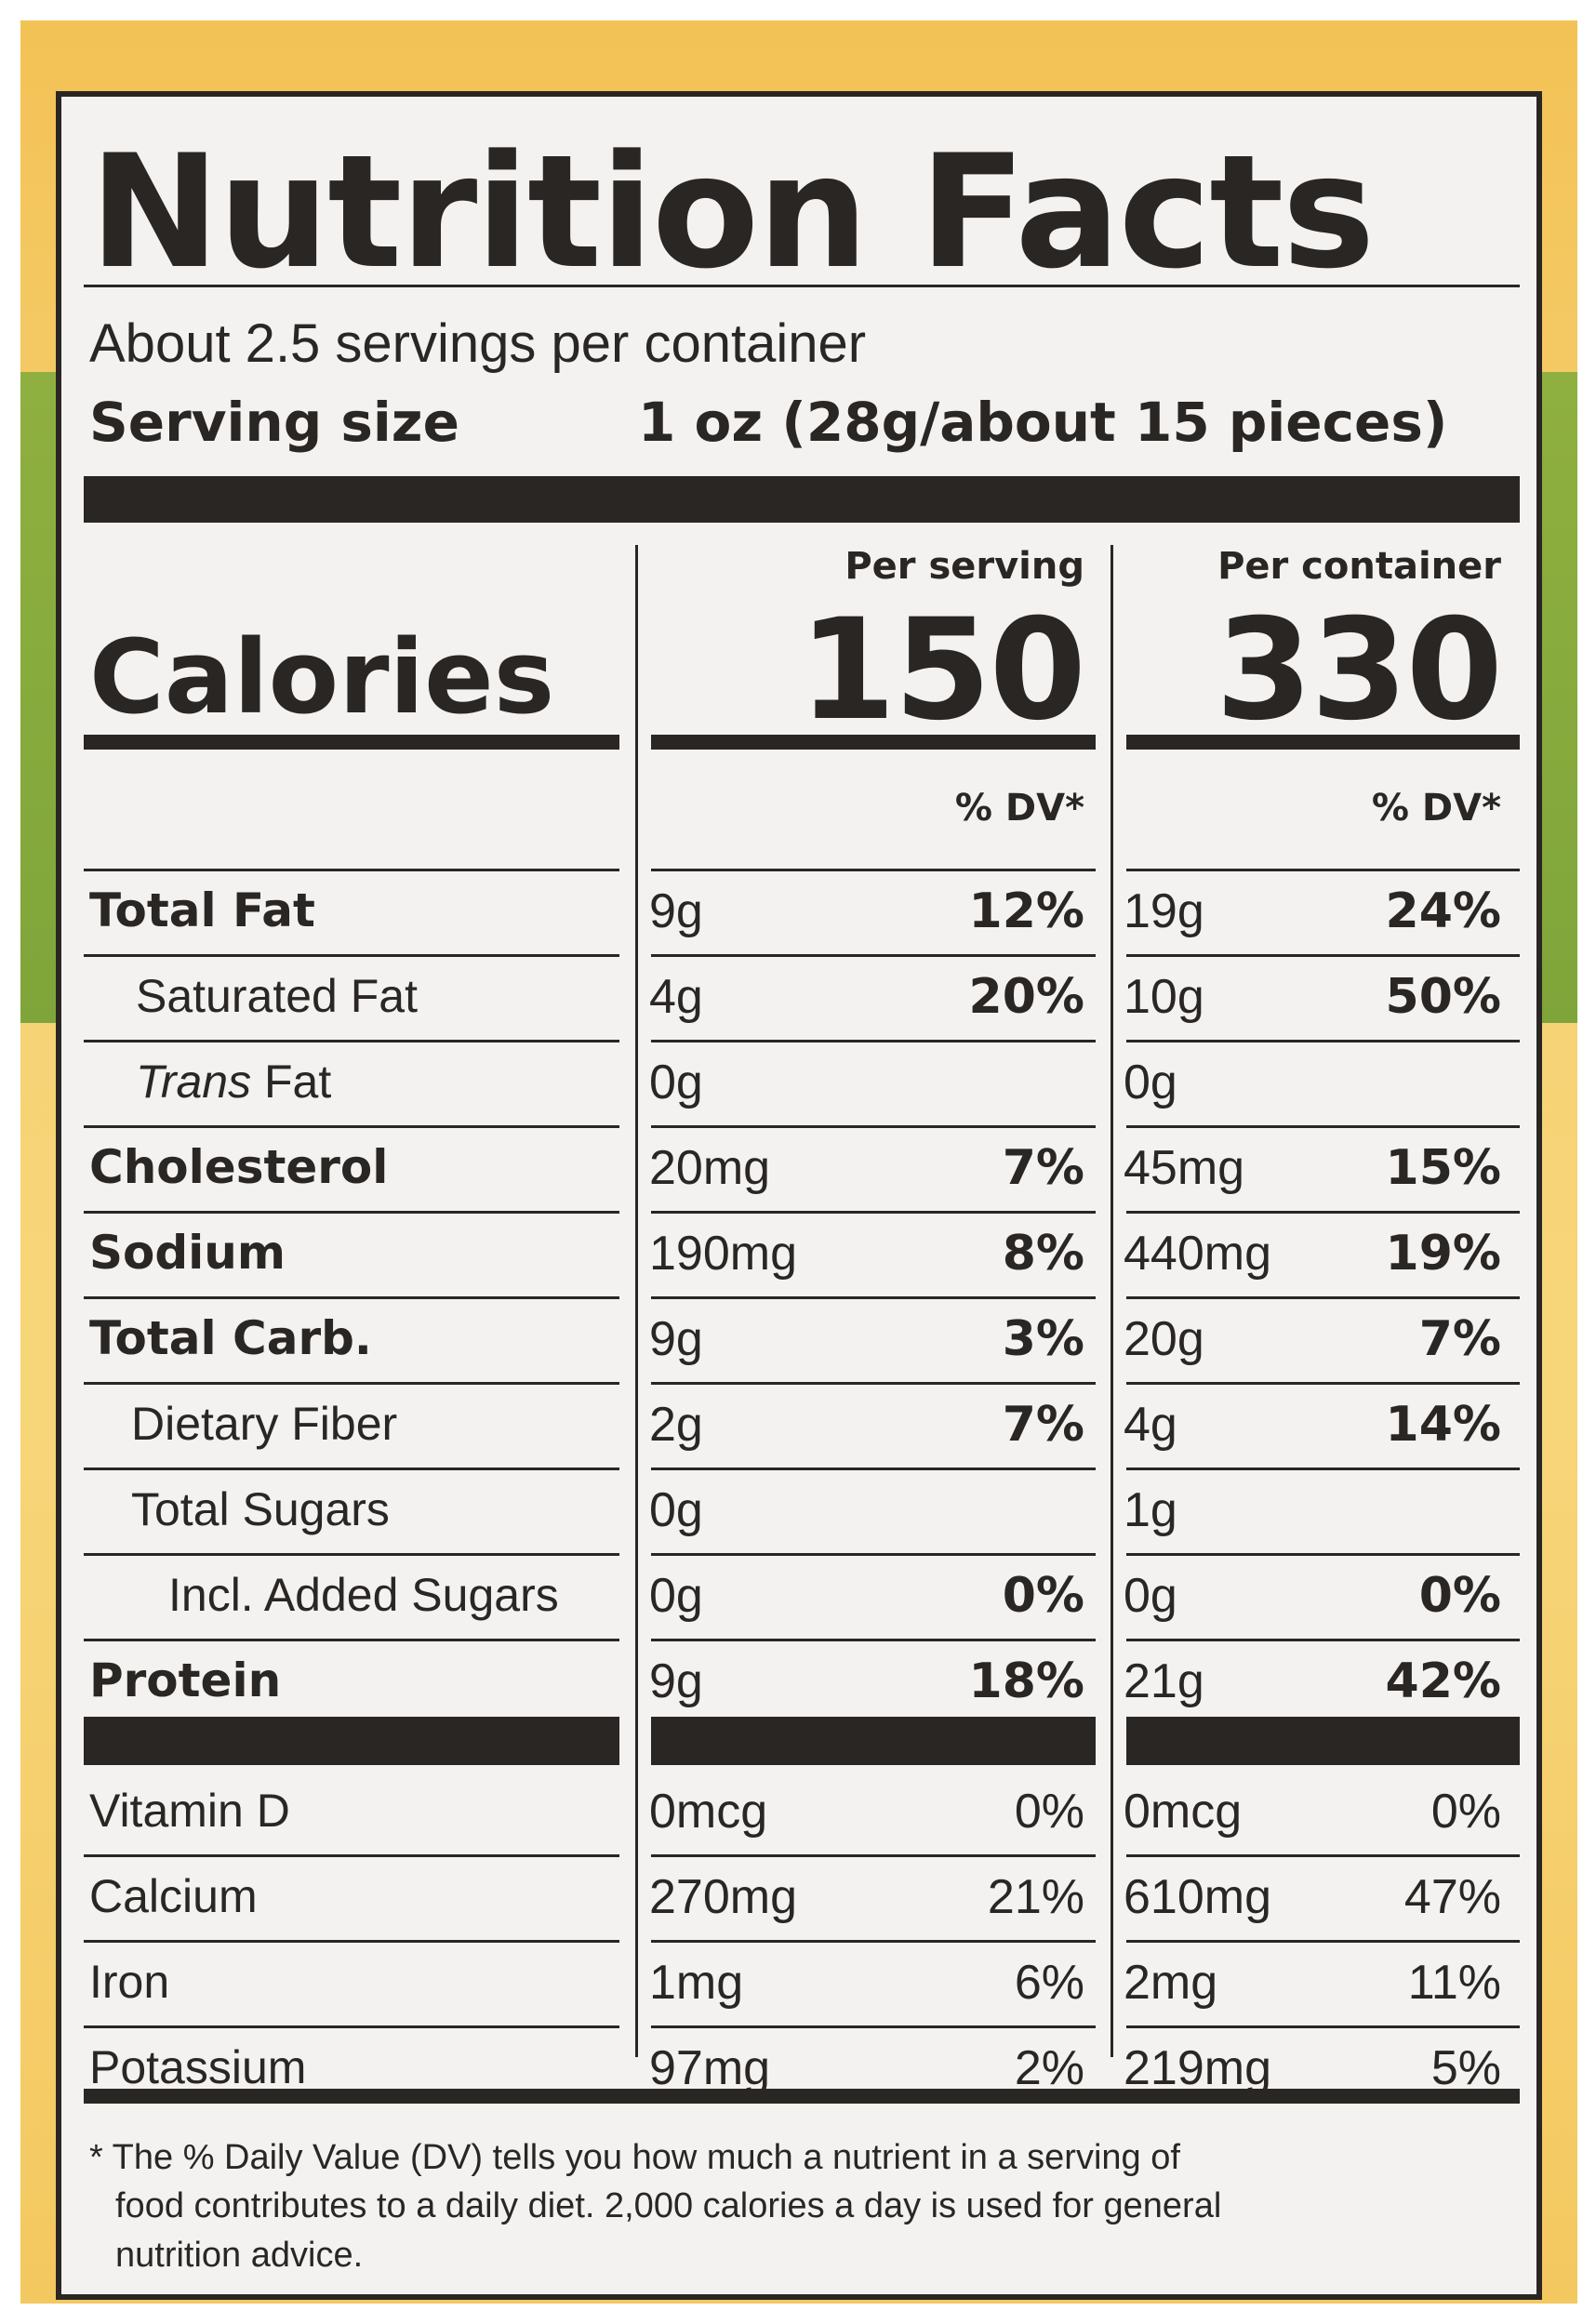  Describe the element at coordinates (802, 499) in the screenshot. I see `thick-rule-top` at that location.